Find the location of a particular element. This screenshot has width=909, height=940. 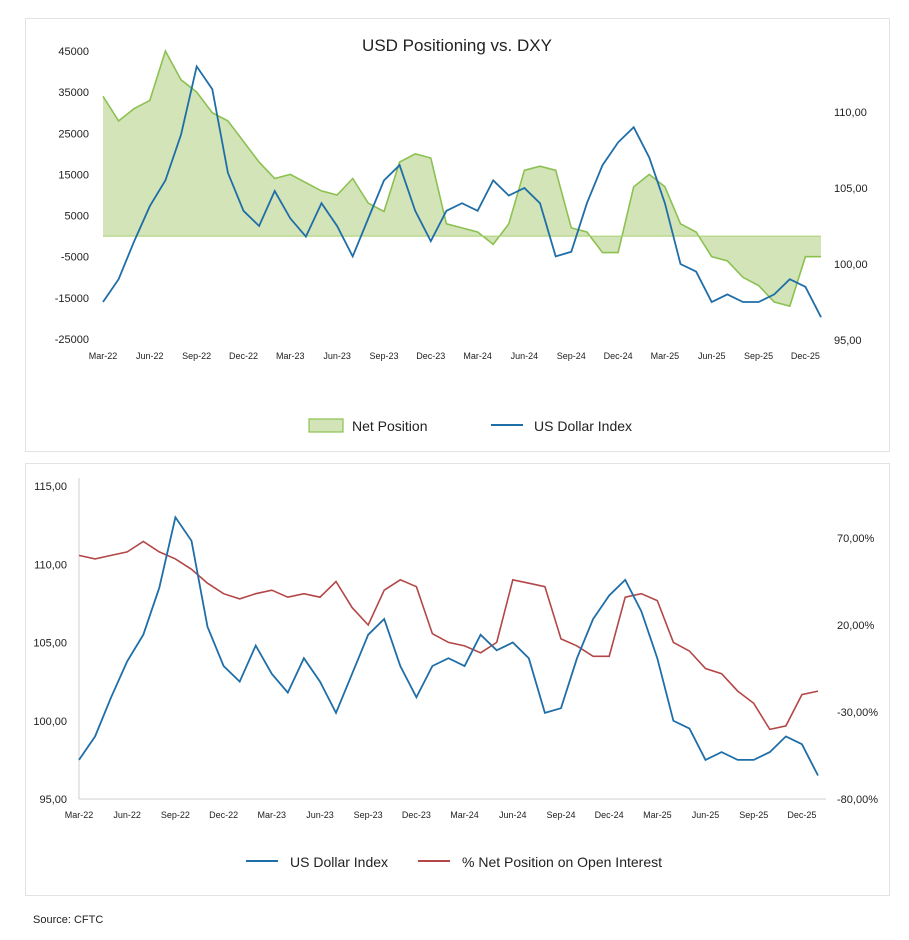

y-right-tick-label: 70,00% is located at coordinates (856, 539).